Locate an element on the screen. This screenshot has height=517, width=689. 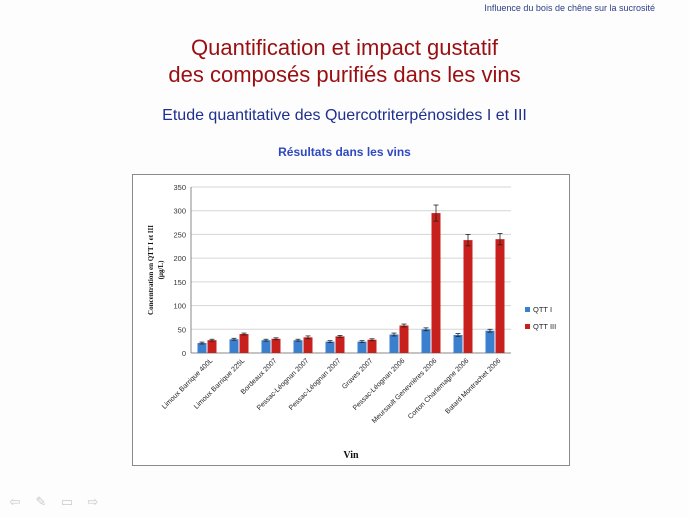
y-tick-label: 100 is located at coordinates (179, 306).